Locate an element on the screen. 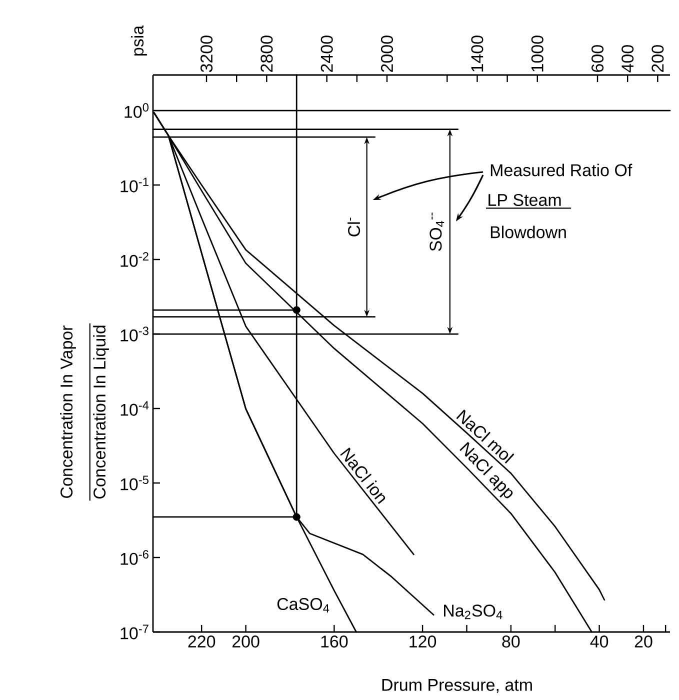 The height and width of the screenshot is (700, 679). y-tick-label: 10$^{-7}$ is located at coordinates (134, 632).